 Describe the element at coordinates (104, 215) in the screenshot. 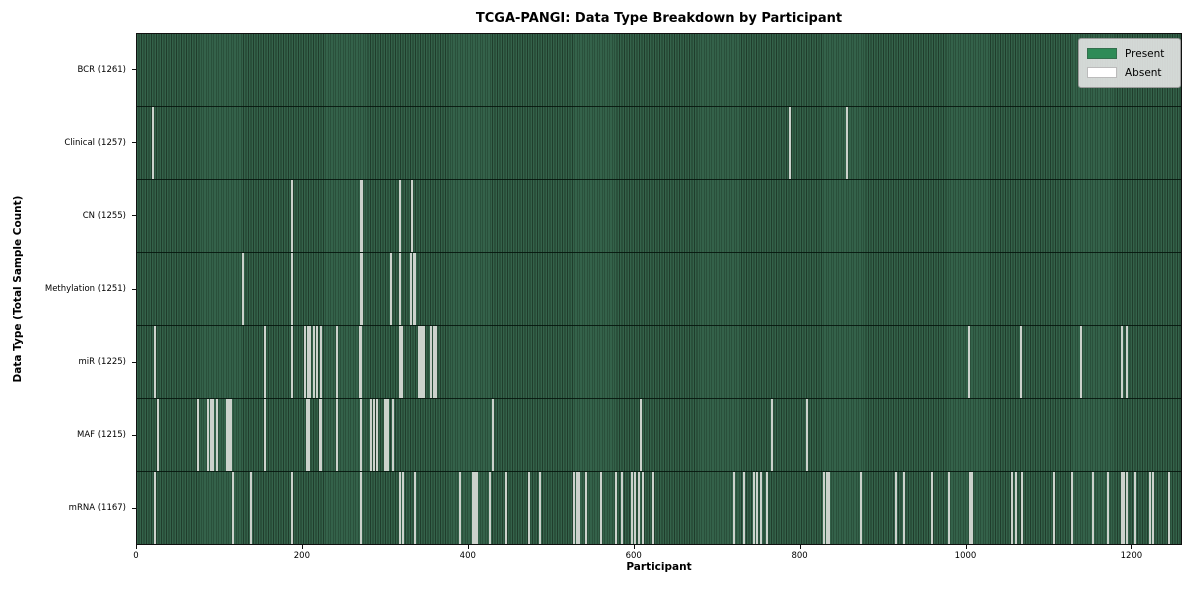

I see `y-tick-label: CN (1255)` at that location.